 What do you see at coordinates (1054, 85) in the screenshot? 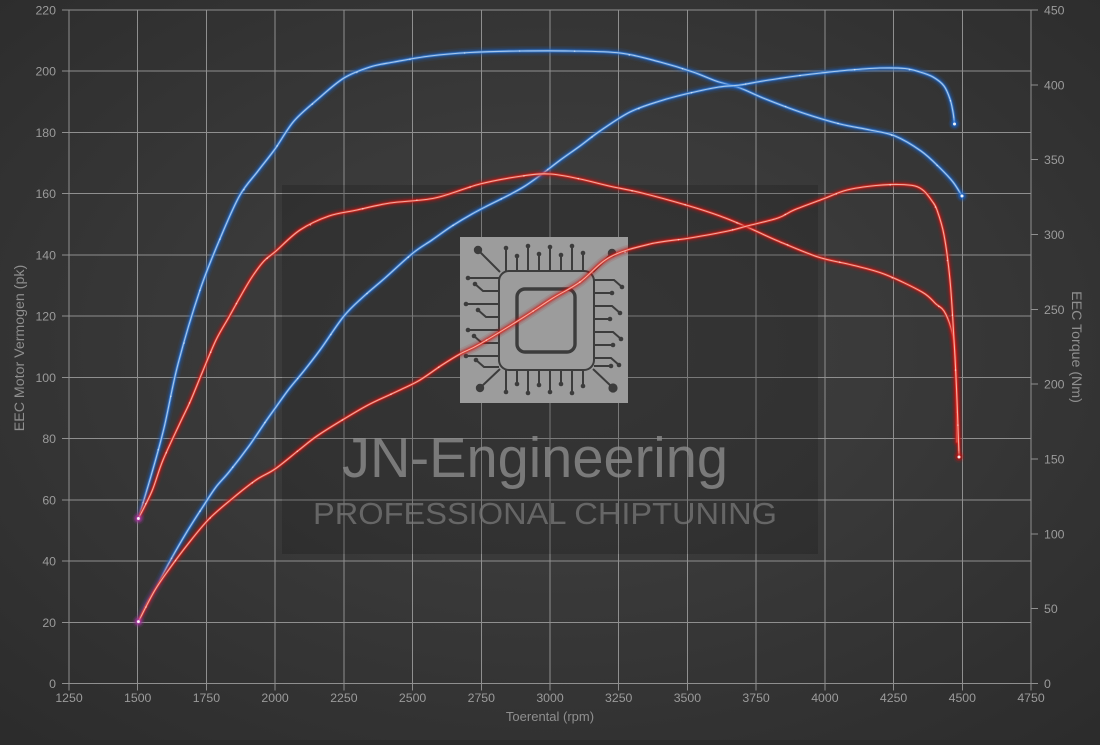
I see `svg-text: 400` at bounding box center [1054, 85].